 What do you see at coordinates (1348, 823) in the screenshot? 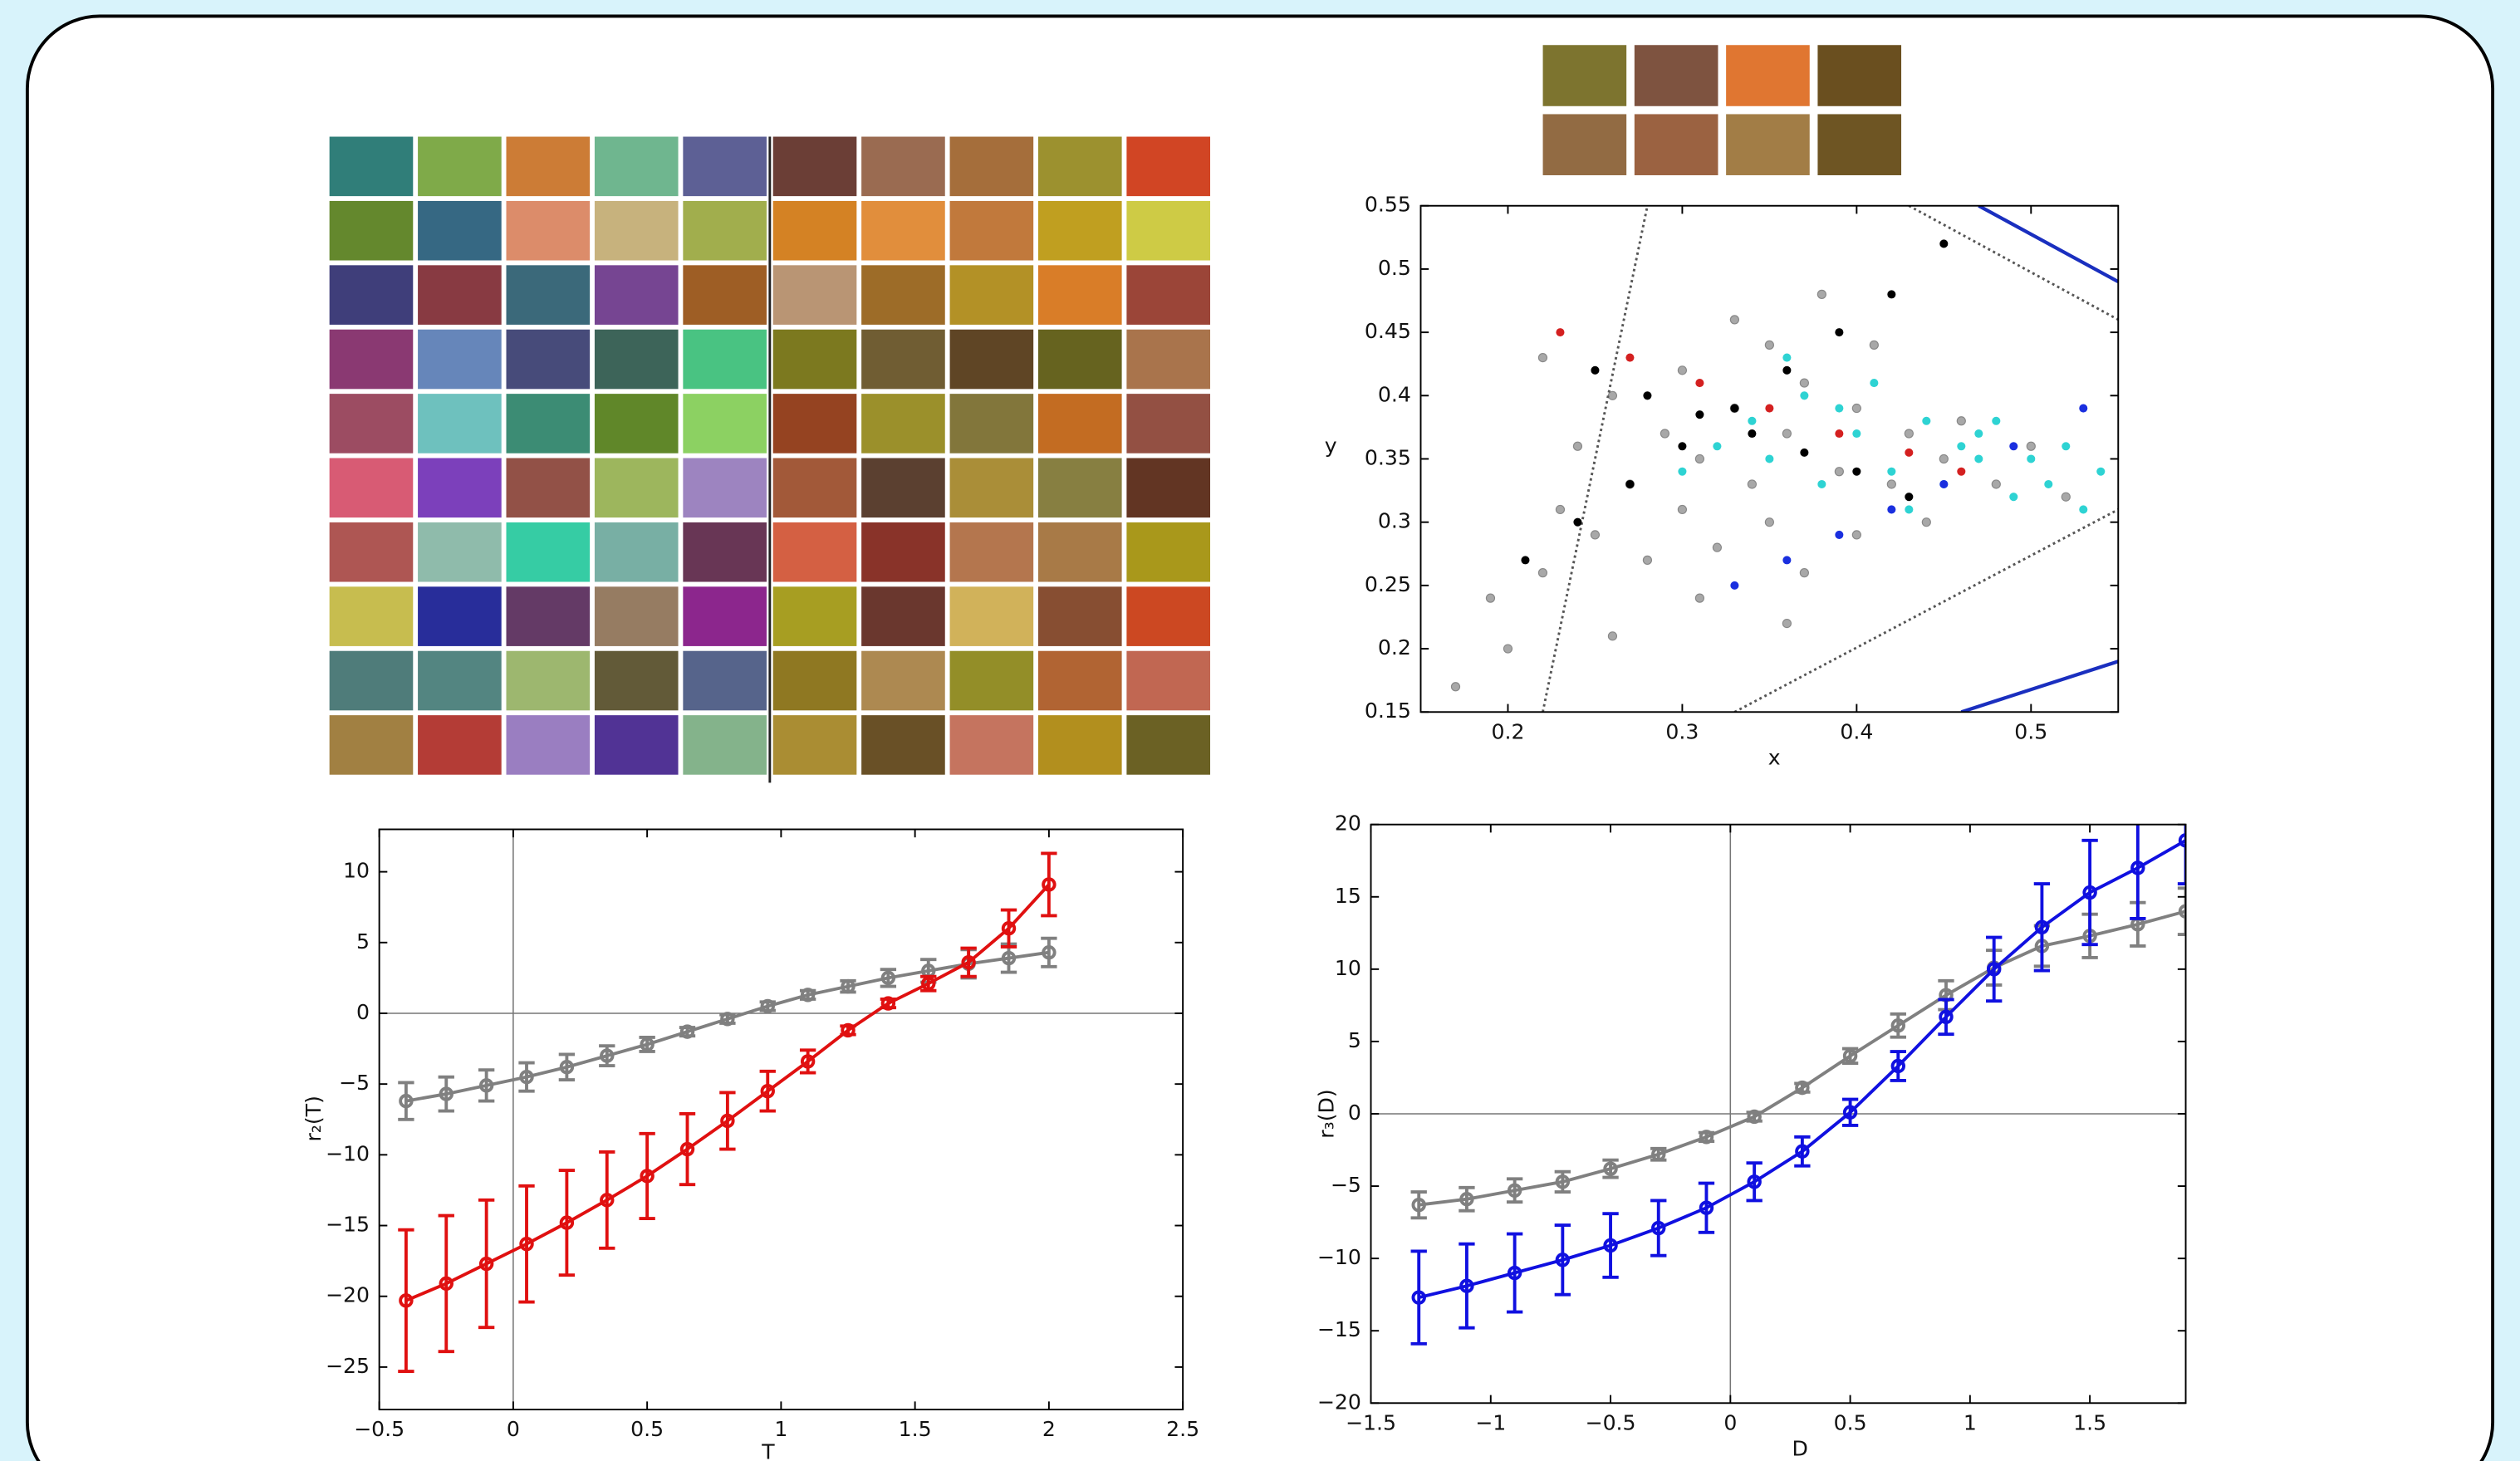
I see `y-tick-label: 20` at bounding box center [1348, 823].